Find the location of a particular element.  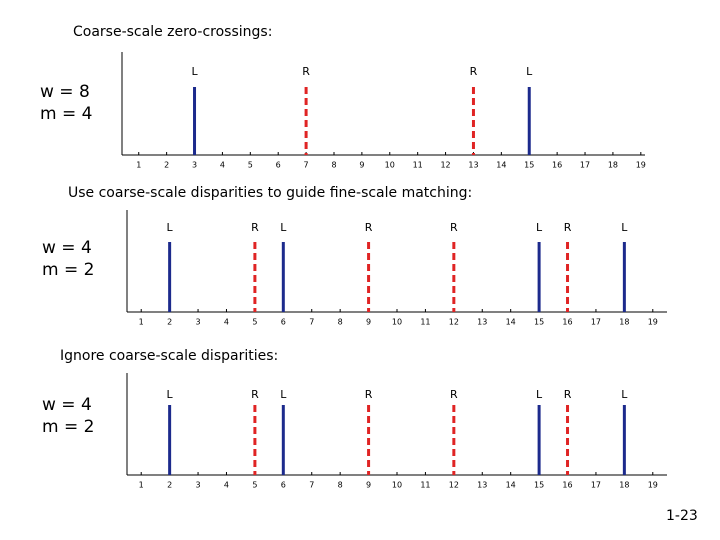

annotation: w = 8 is located at coordinates (65, 92).